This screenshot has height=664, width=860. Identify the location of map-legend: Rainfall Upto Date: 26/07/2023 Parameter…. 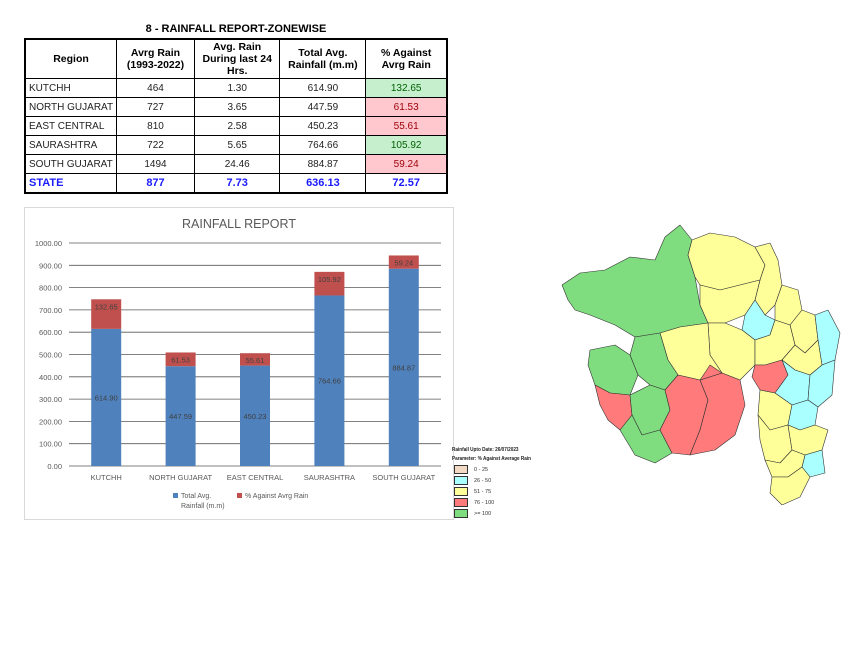
(509, 482).